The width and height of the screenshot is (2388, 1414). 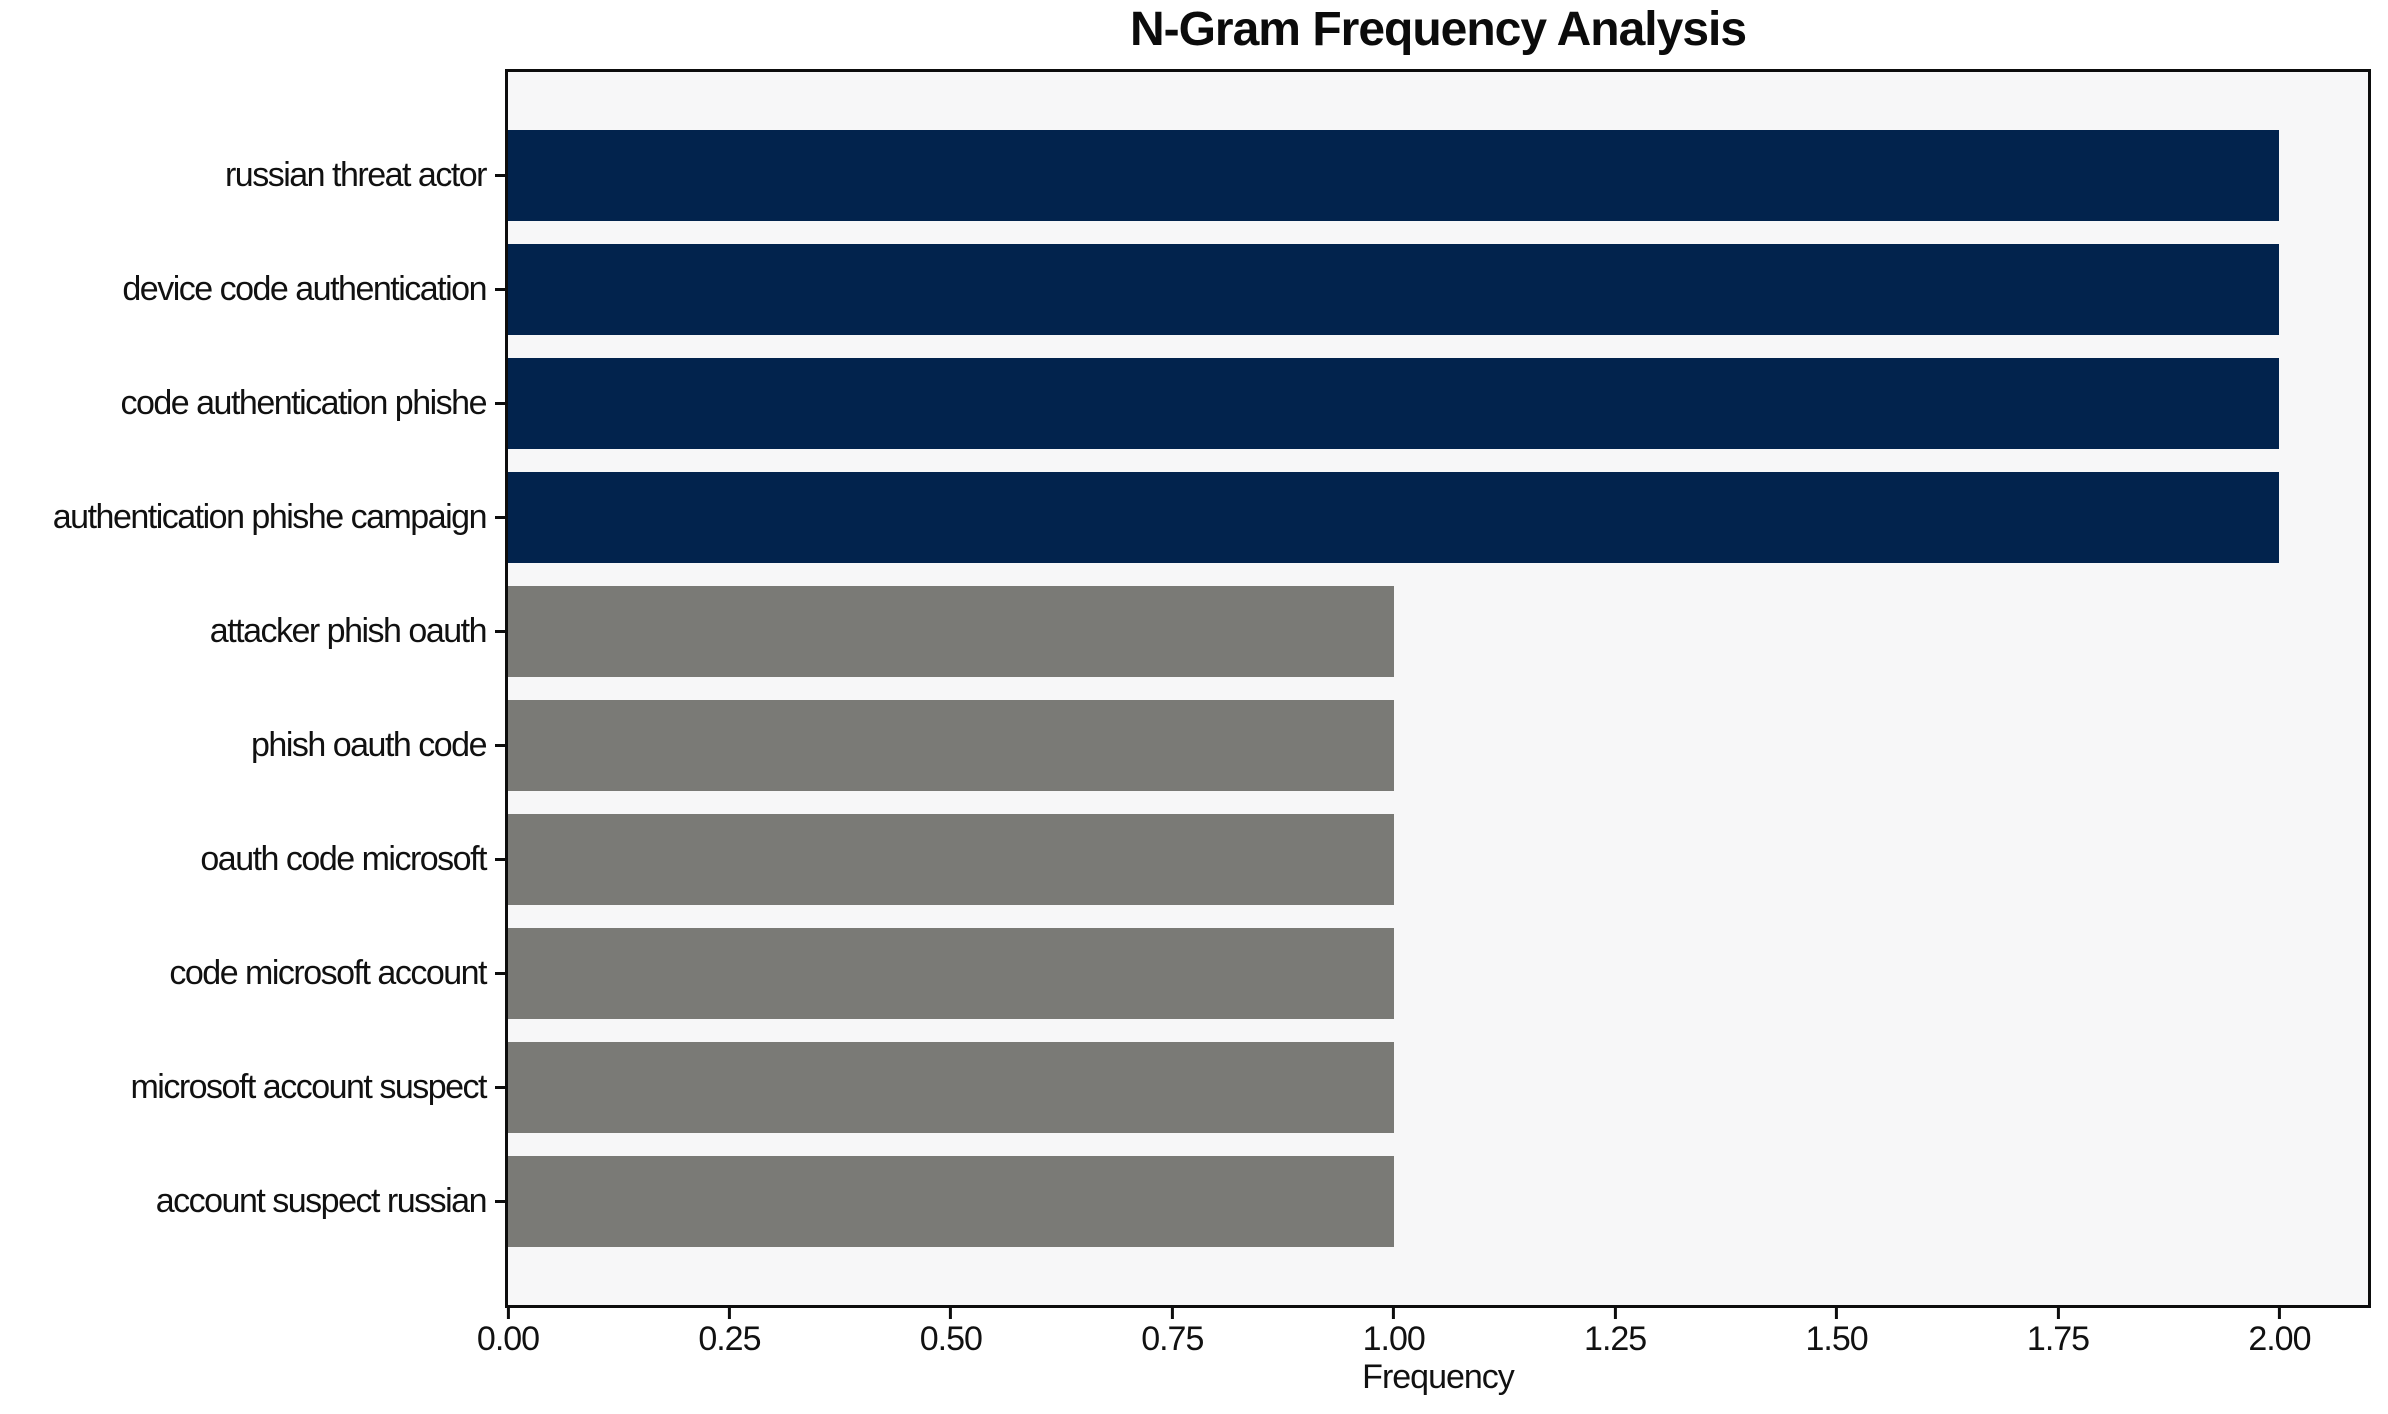 I want to click on x-tick: 1.75, so click(x=2058, y=1333).